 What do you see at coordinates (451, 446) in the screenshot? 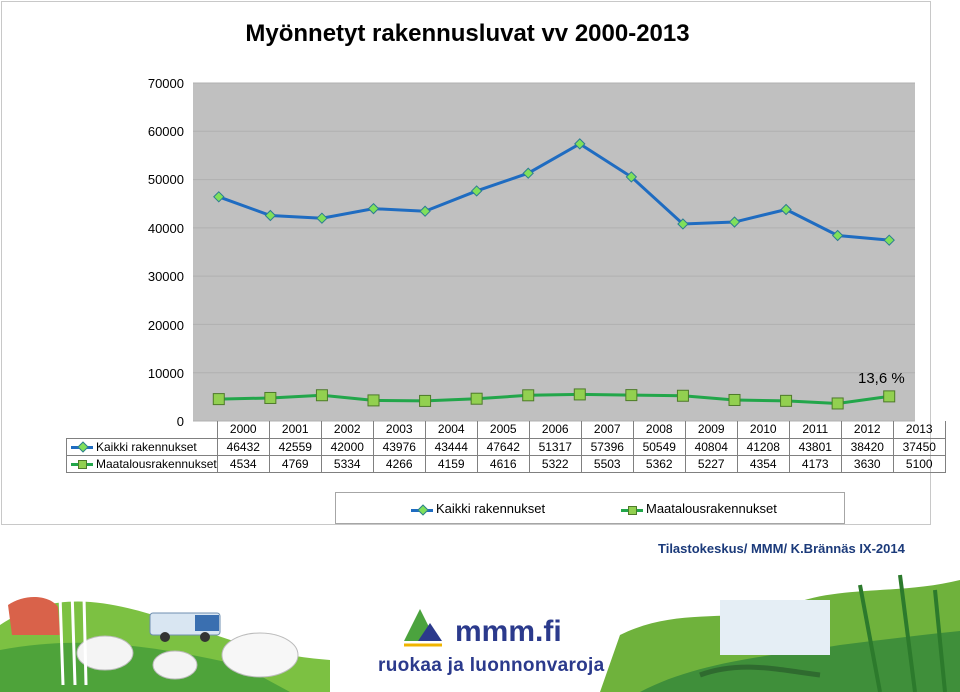
I see `table-cell: 43444` at bounding box center [451, 446].